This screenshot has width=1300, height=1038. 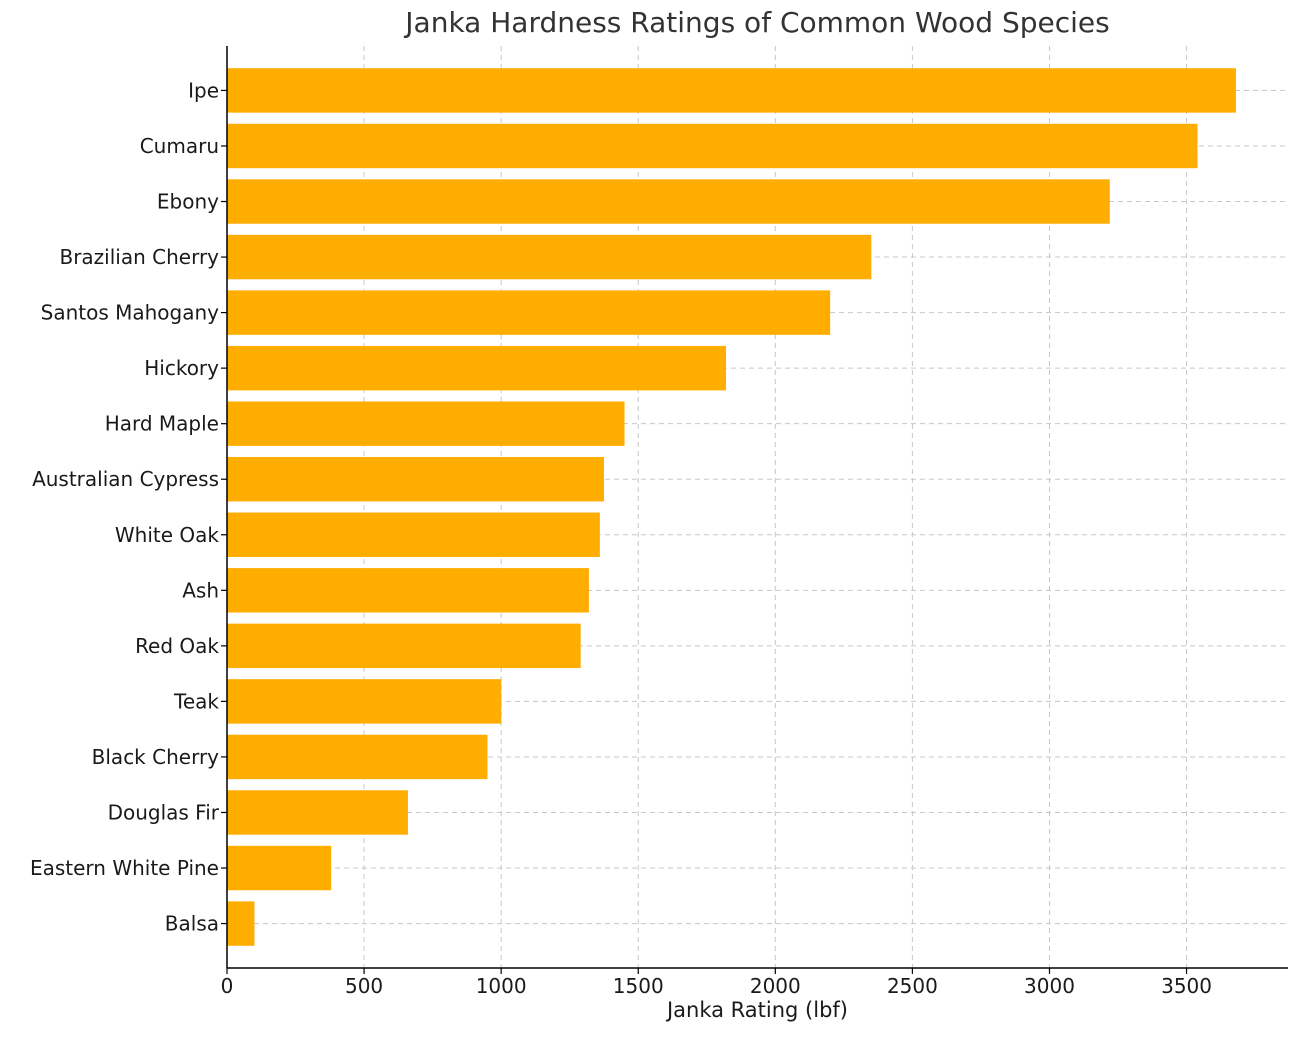 I want to click on x-tick-label: 3500, so click(x=1186, y=986).